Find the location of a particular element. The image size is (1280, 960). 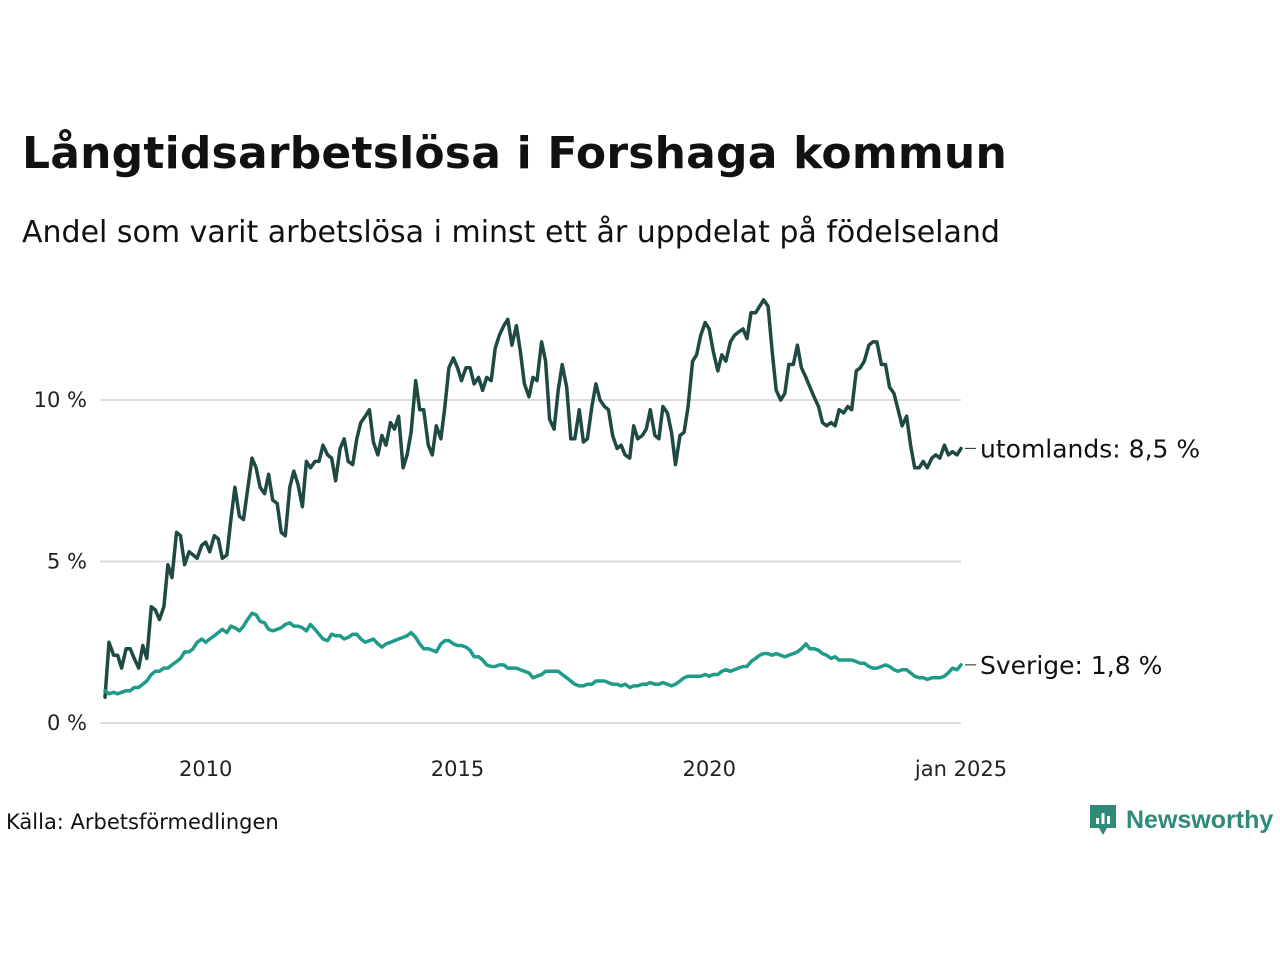

newsworthy-logo-icon is located at coordinates (1103, 820).